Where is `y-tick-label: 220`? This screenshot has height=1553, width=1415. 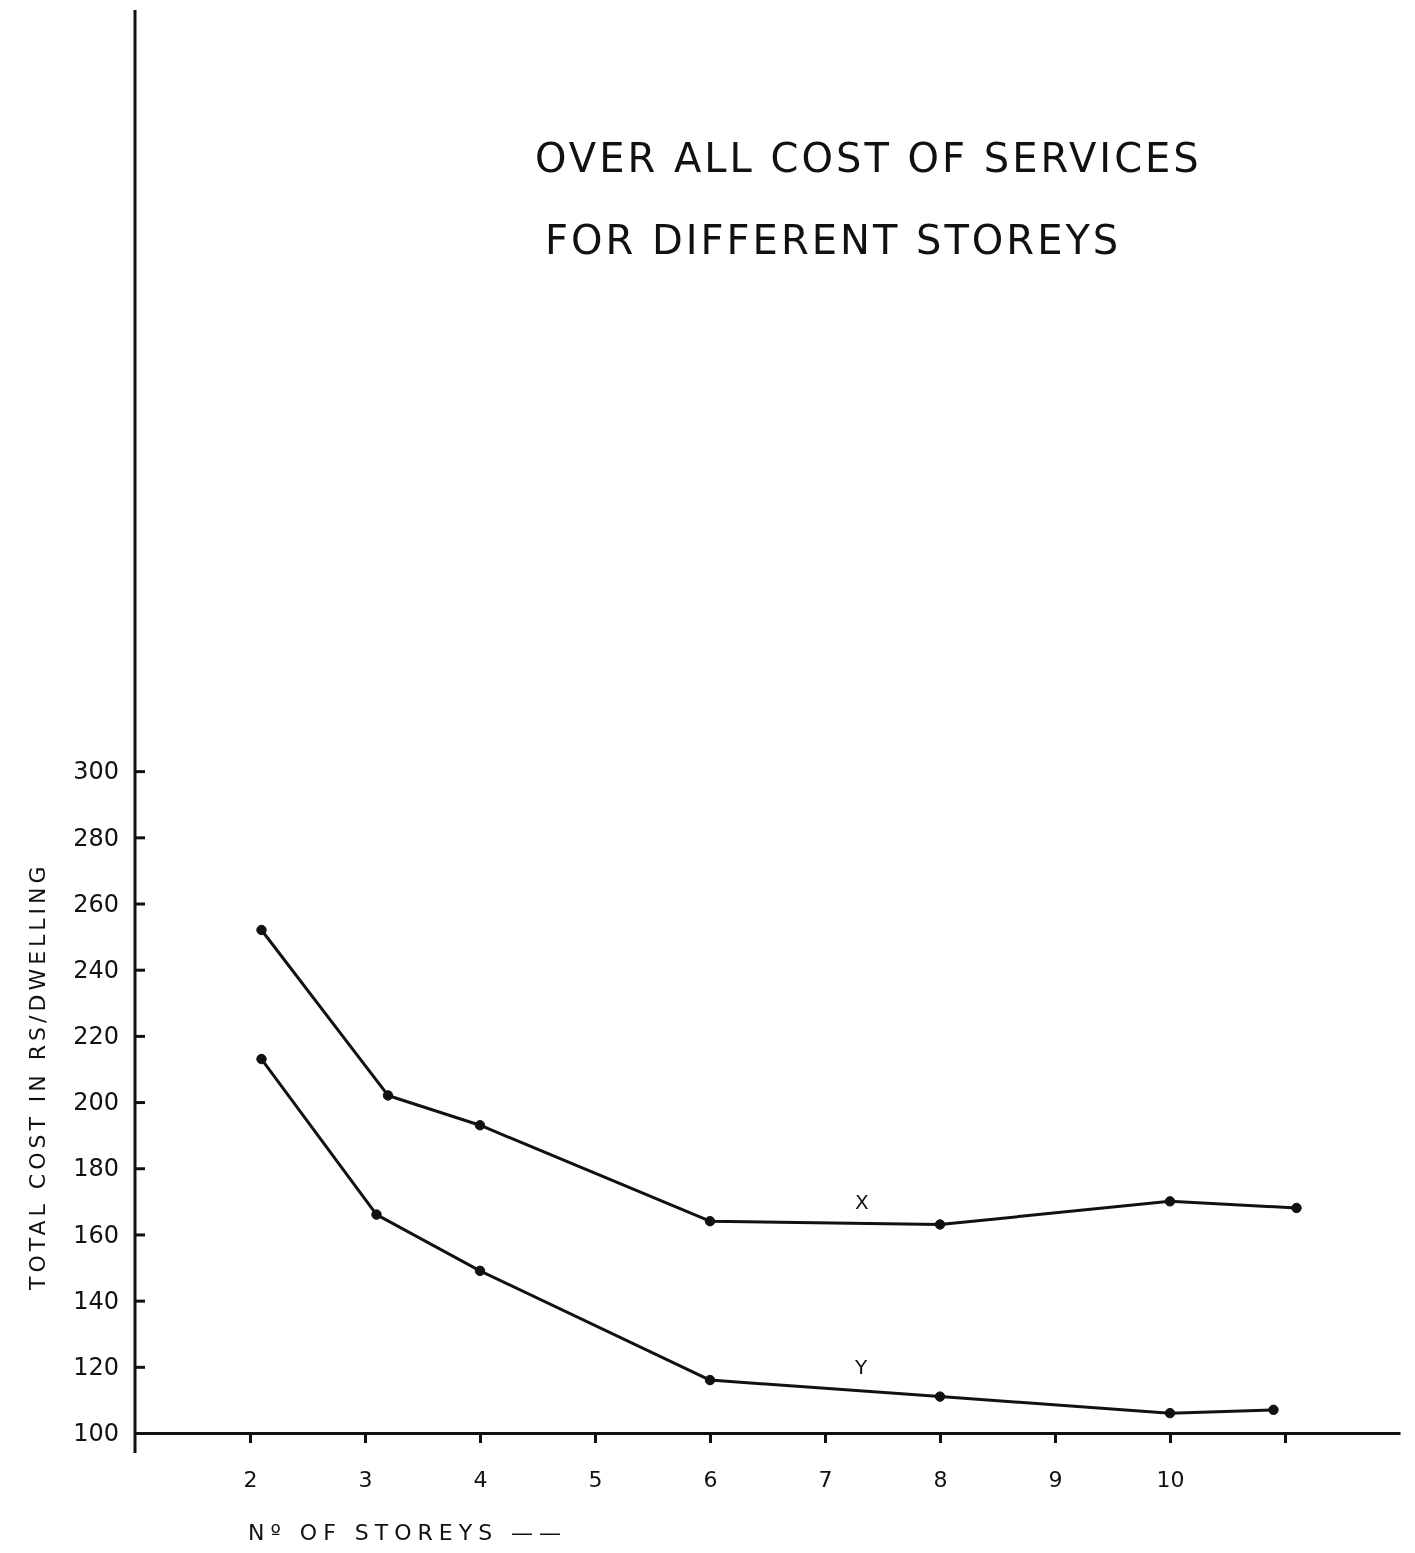
y-tick-label: 220 is located at coordinates (96, 1036).